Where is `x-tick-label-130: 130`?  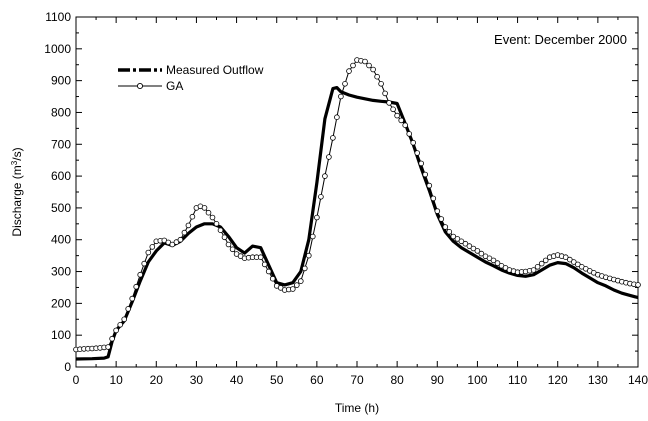
x-tick-label-130: 130 is located at coordinates (598, 380).